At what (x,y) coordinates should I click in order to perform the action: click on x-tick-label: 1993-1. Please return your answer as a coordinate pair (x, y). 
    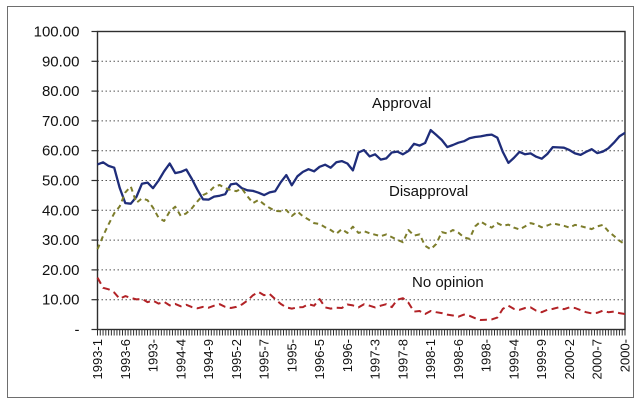
    Looking at the image, I should click on (97, 359).